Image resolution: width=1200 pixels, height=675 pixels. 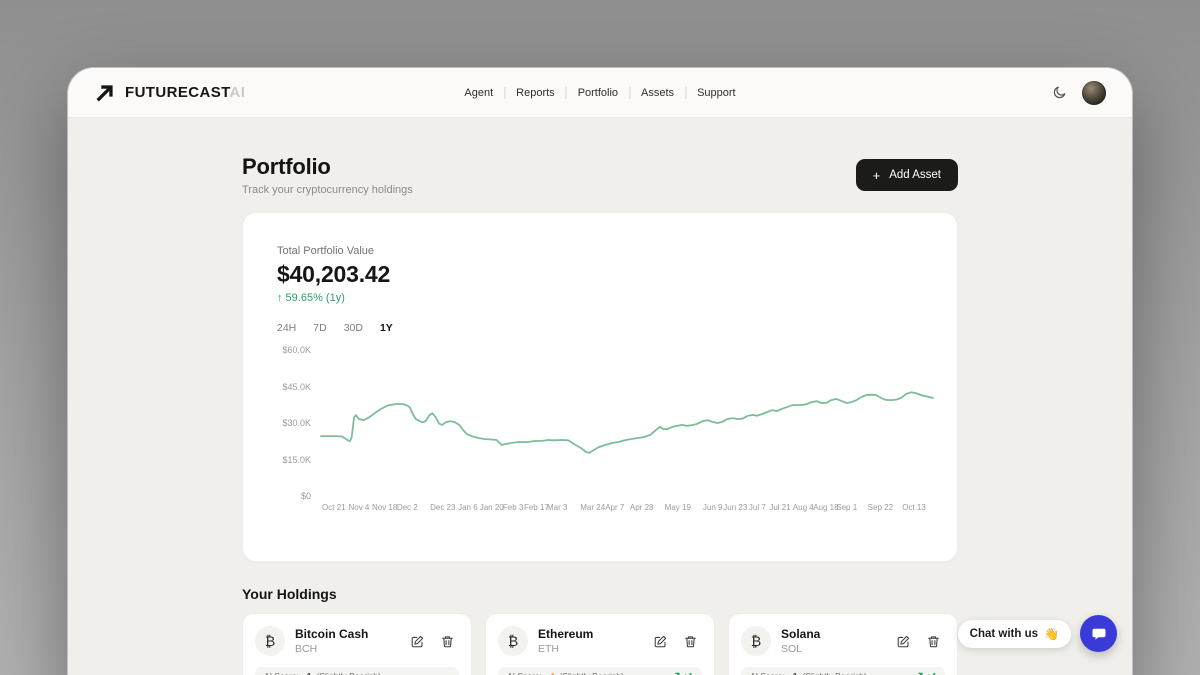 What do you see at coordinates (688, 673) in the screenshot?
I see `score-trend-value: +1` at bounding box center [688, 673].